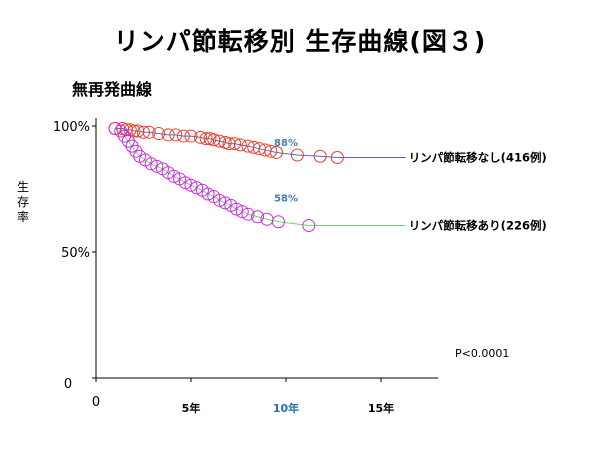 This screenshot has width=600, height=450. I want to click on chart-subtitle: 無再発曲線, so click(112, 89).